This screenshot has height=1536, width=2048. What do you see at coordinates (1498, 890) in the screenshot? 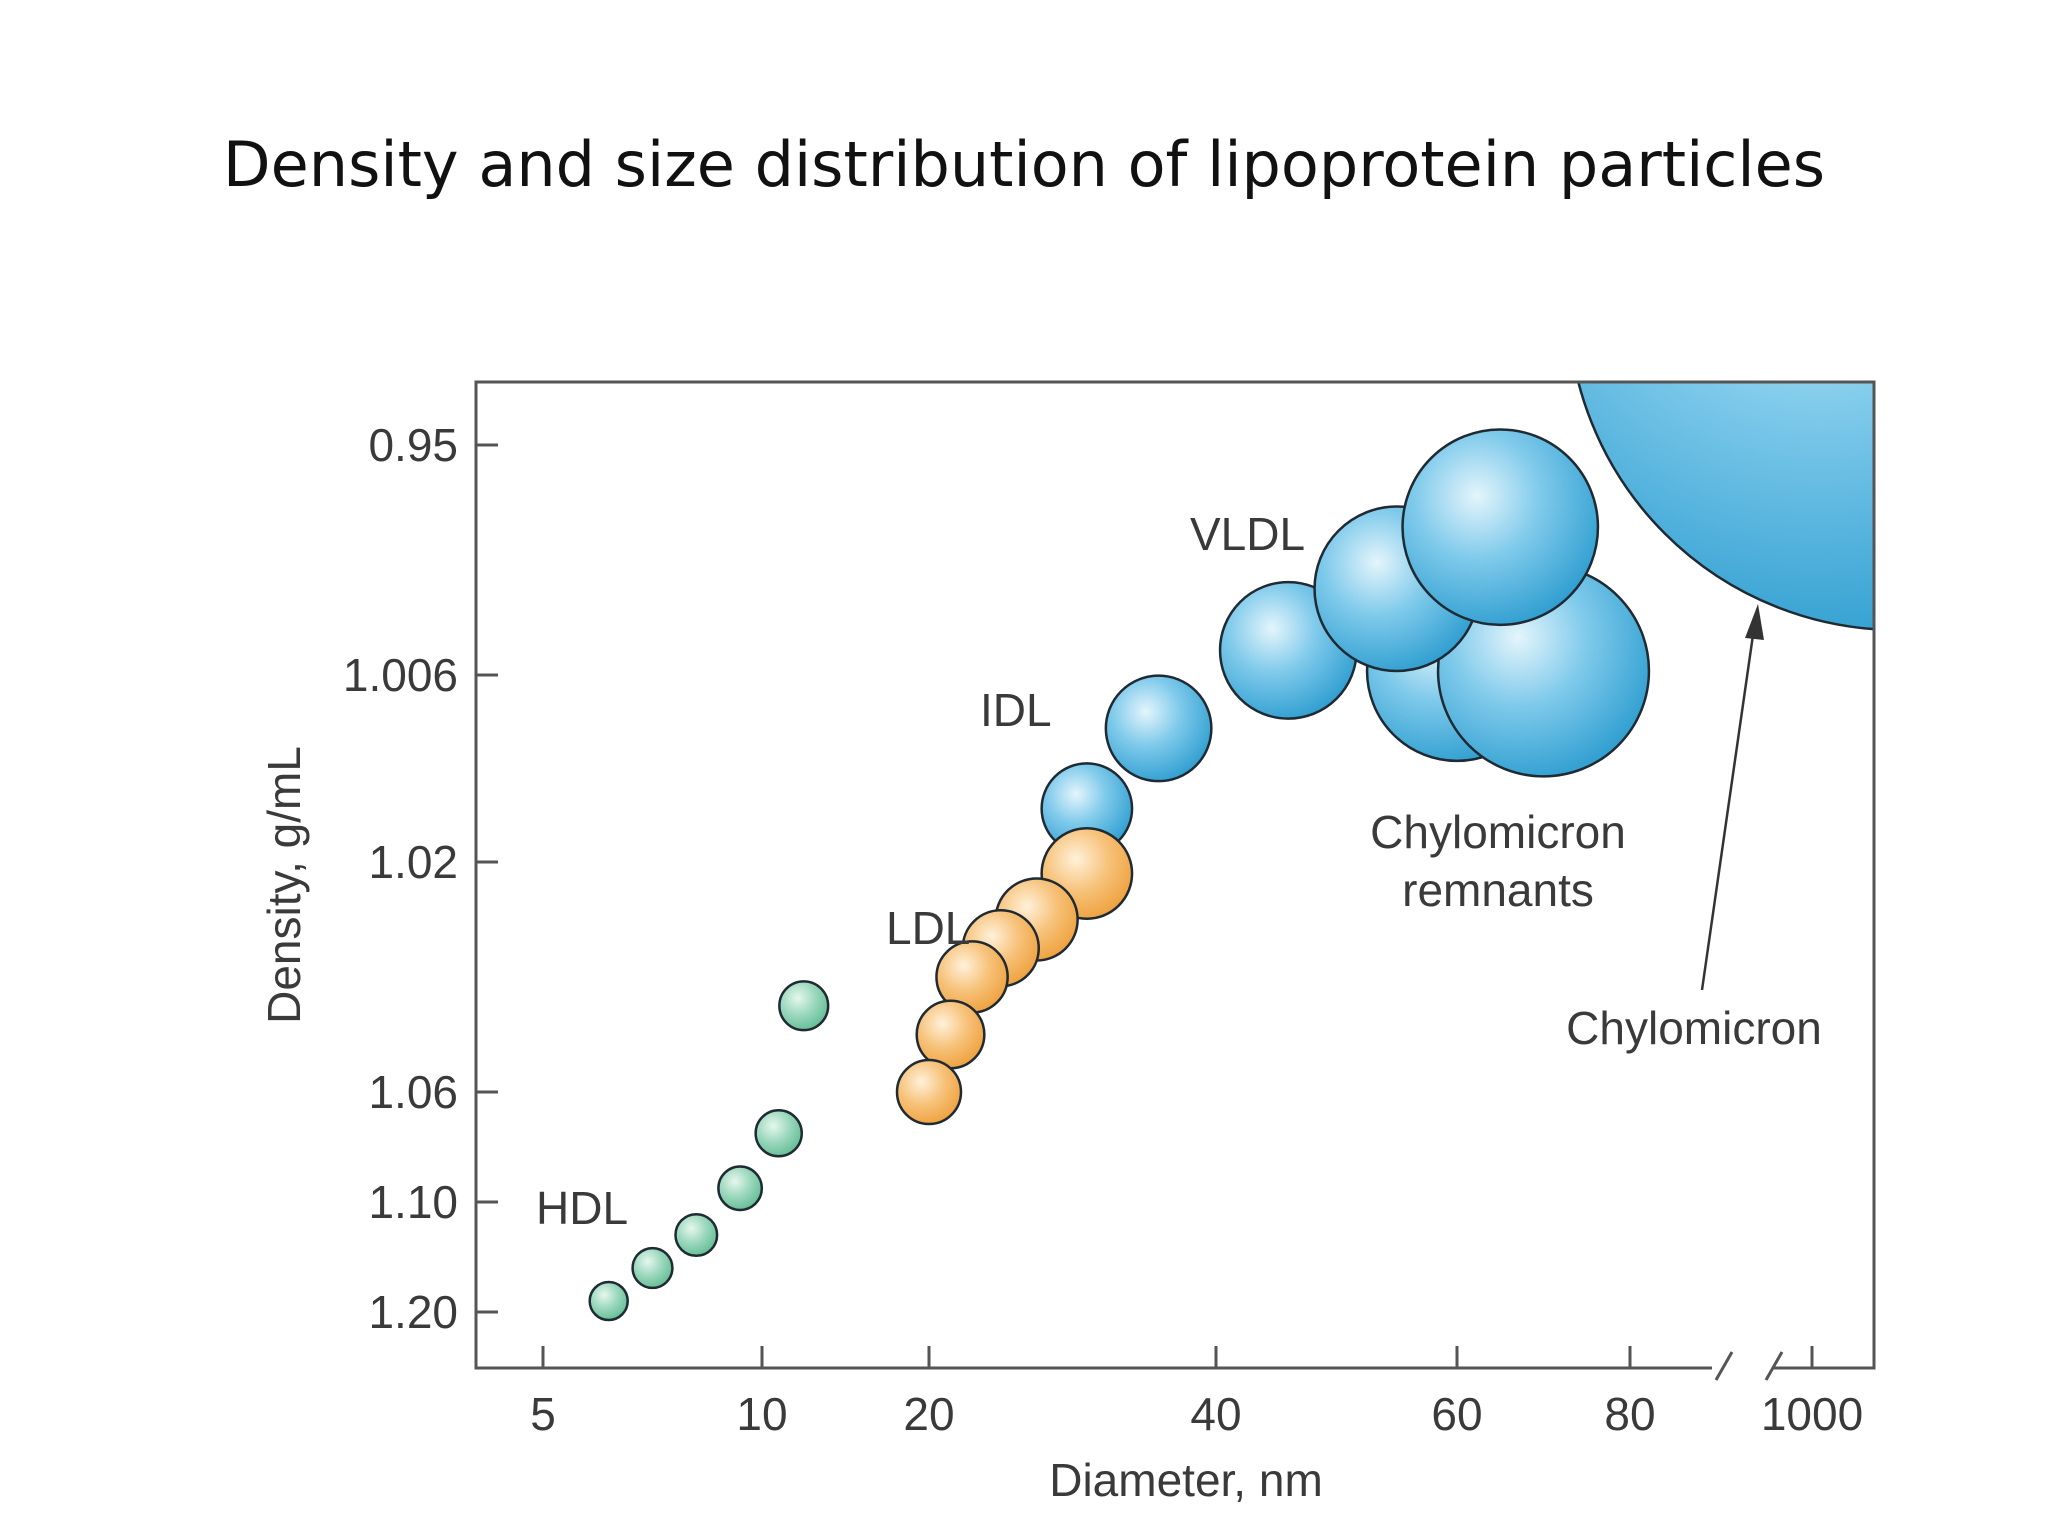
I see `remnants-label-line2: remnants` at bounding box center [1498, 890].